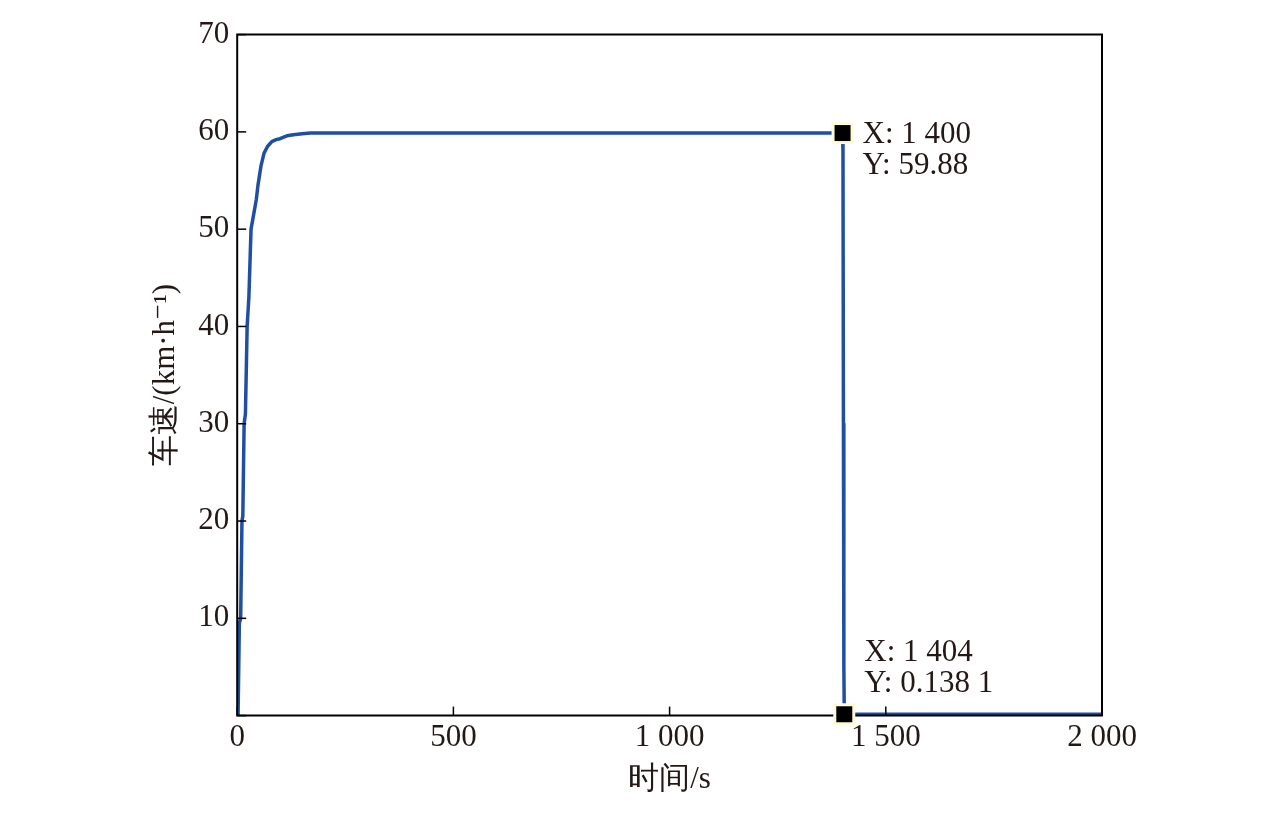 This screenshot has width=1276, height=817. Describe the element at coordinates (669, 777) in the screenshot. I see `x-axis-title: 时间/s` at that location.